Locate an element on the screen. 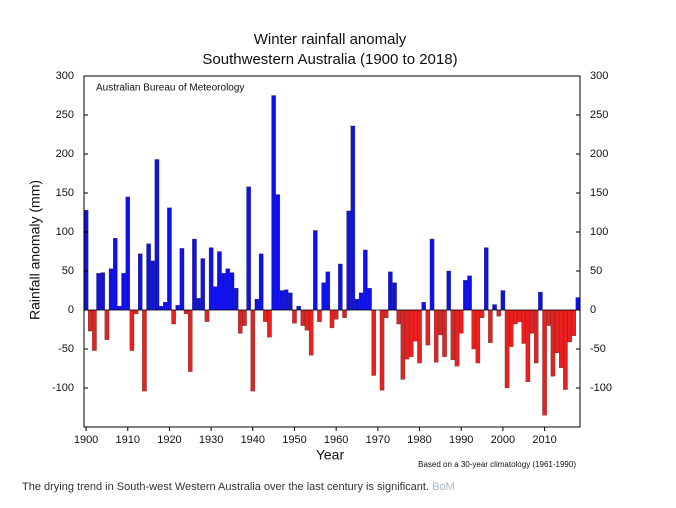  caption-source: BoM is located at coordinates (443, 487).